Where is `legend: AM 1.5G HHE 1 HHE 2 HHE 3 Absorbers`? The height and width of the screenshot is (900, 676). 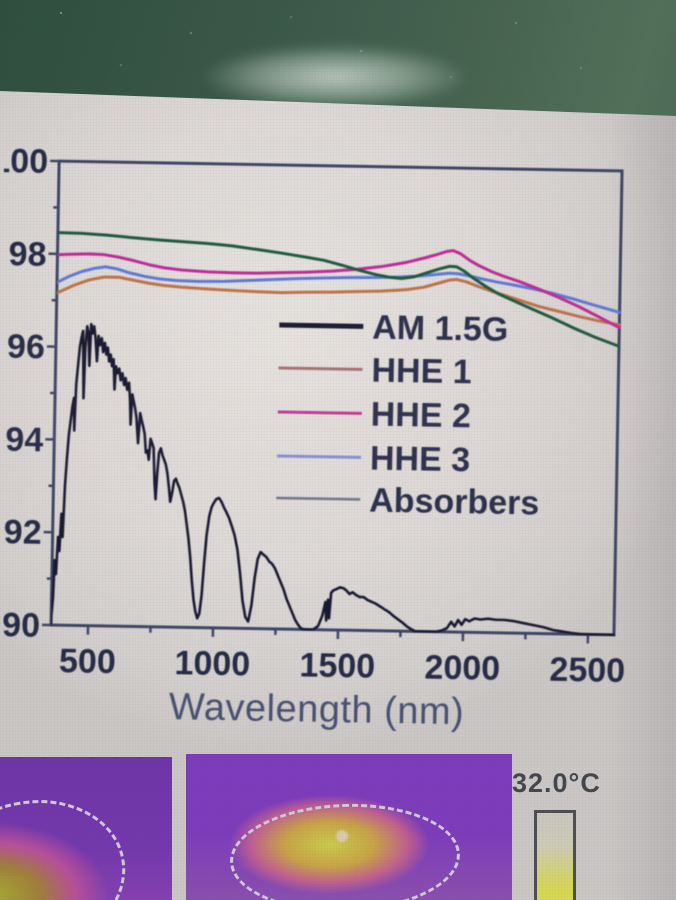
legend: AM 1.5G HHE 1 HHE 2 HHE 3 Absorbers is located at coordinates (408, 416).